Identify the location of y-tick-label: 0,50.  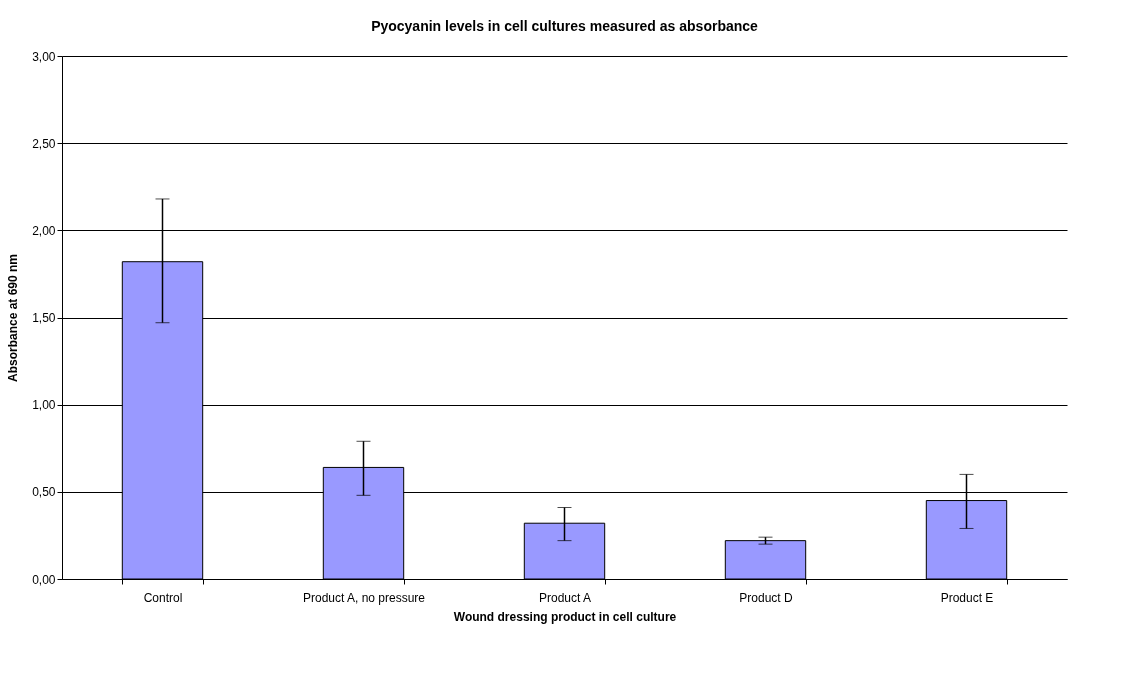
(44, 492).